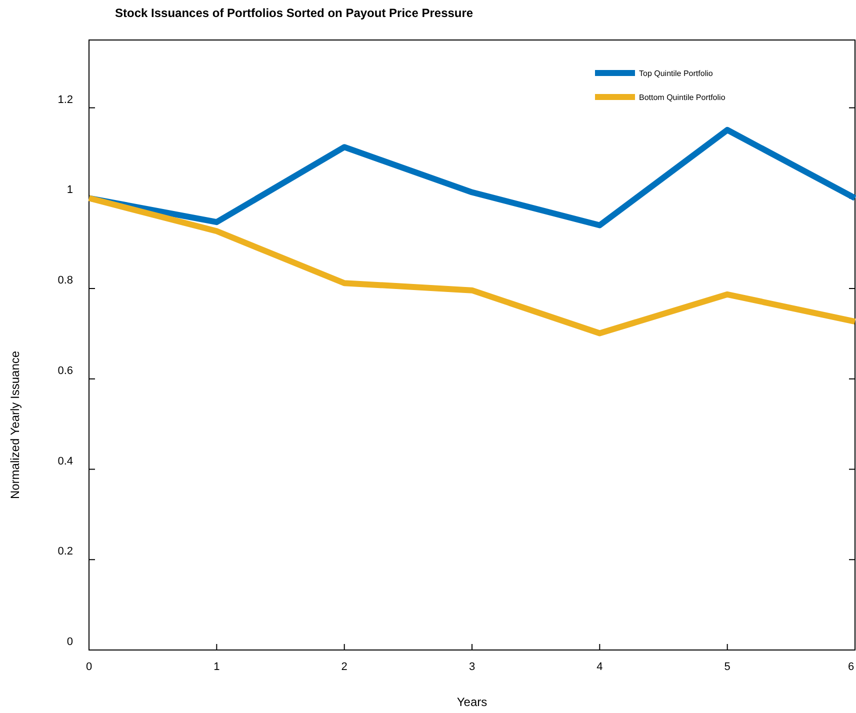  I want to click on x-tick-label: 3, so click(472, 667).